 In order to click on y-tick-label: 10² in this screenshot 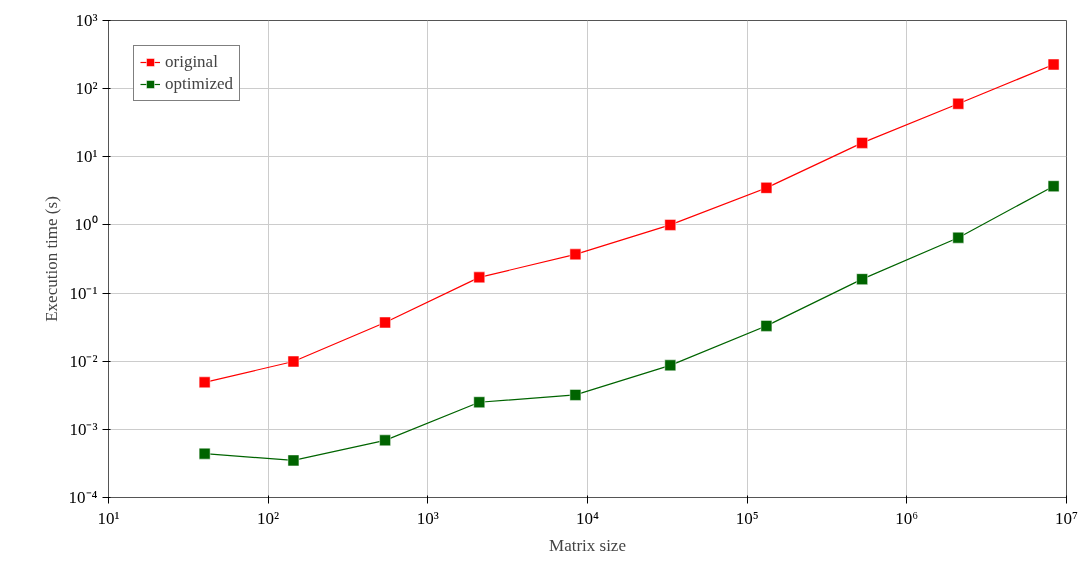, I will do `click(86, 89)`.